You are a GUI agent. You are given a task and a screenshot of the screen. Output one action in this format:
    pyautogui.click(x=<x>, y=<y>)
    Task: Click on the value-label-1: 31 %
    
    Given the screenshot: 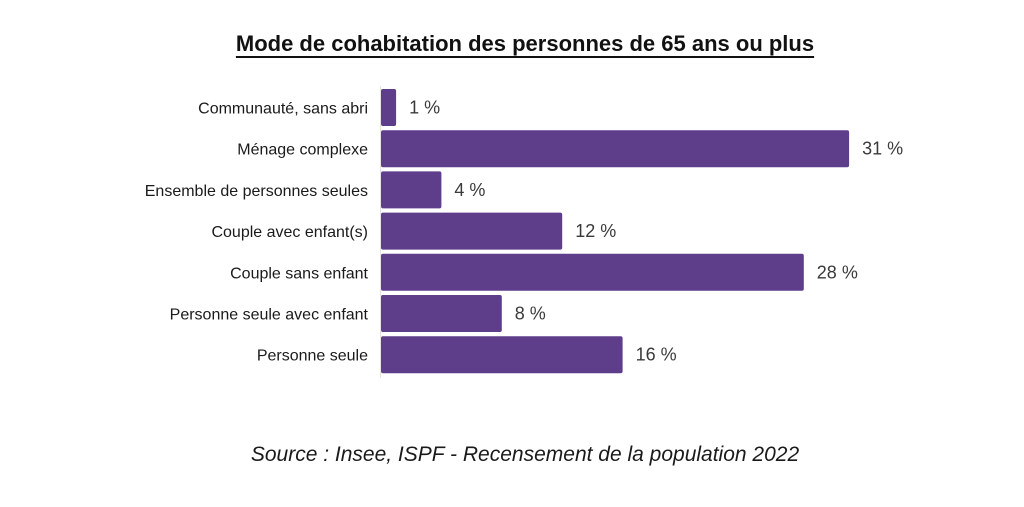 What is the action you would take?
    pyautogui.click(x=882, y=149)
    